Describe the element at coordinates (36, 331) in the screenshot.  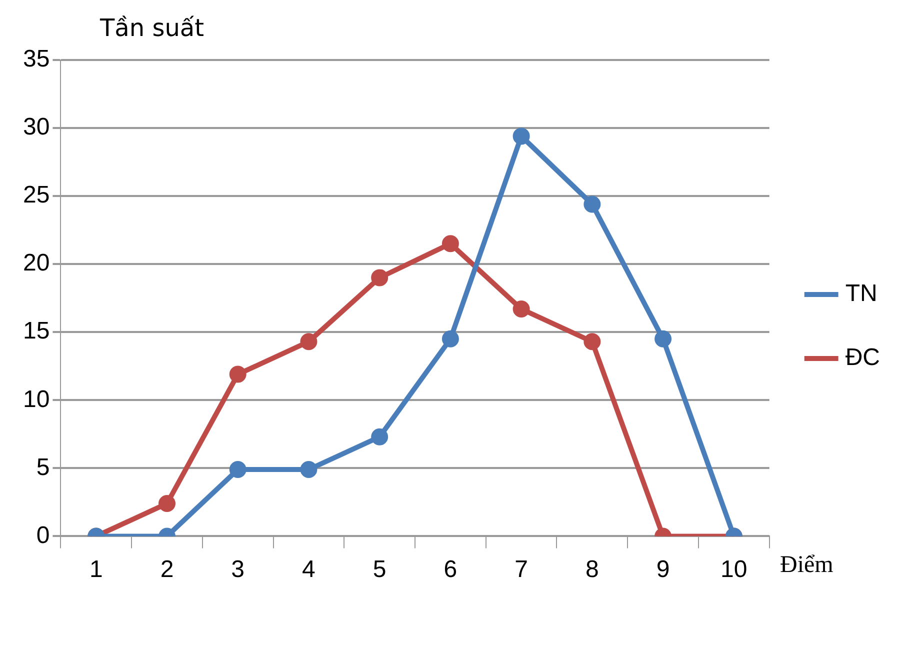
I see `y-tick-label: 15` at that location.